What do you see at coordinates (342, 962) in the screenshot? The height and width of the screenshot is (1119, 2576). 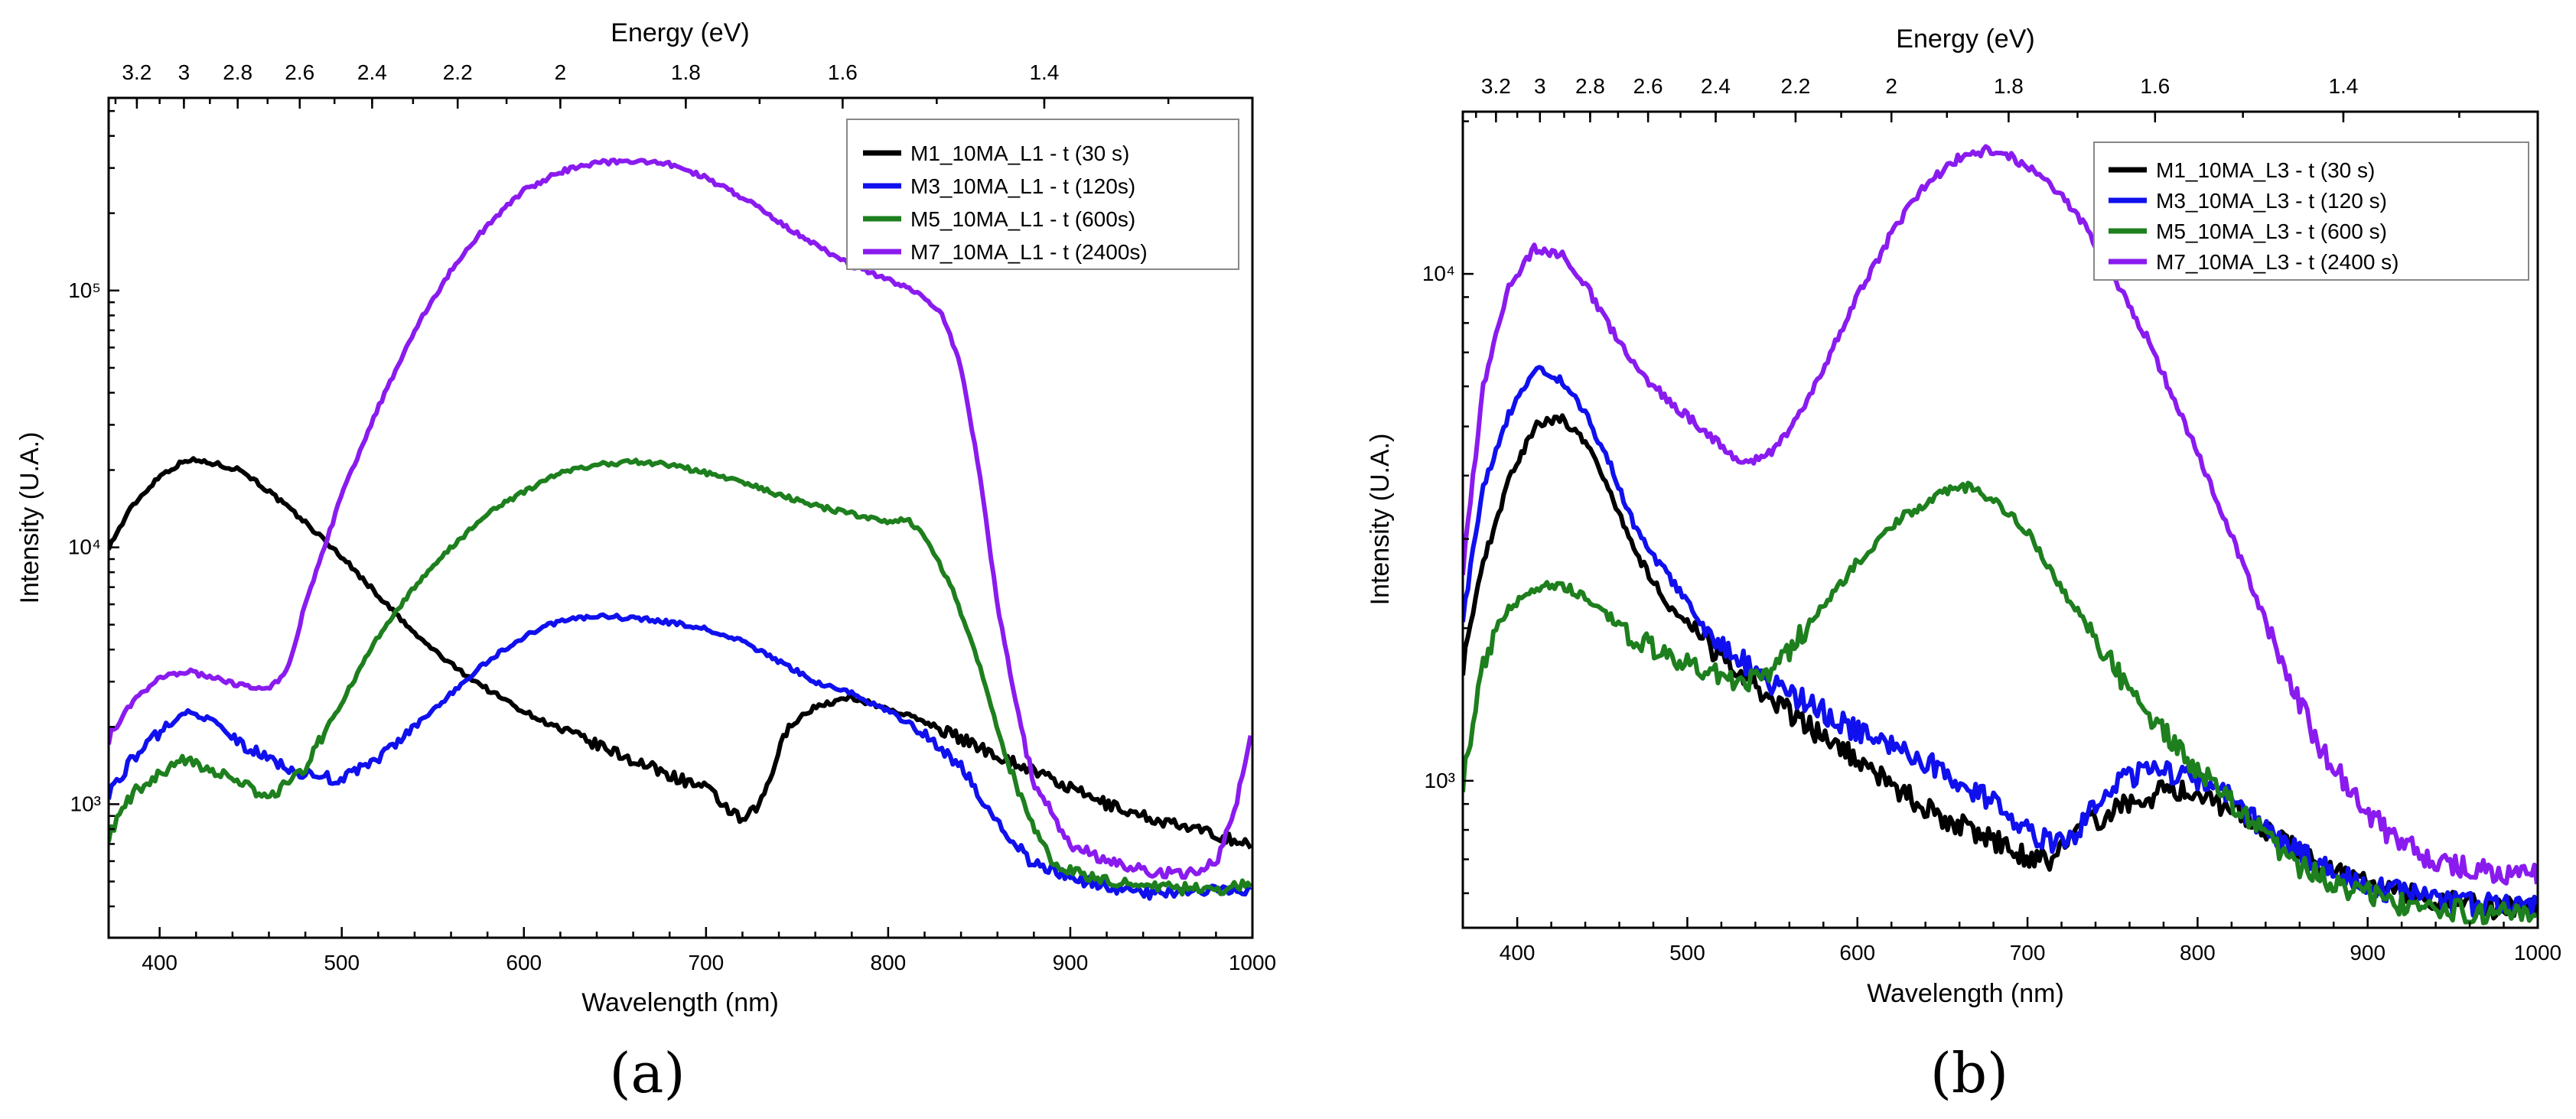 I see `panel-a-x-tick-label: 500` at bounding box center [342, 962].